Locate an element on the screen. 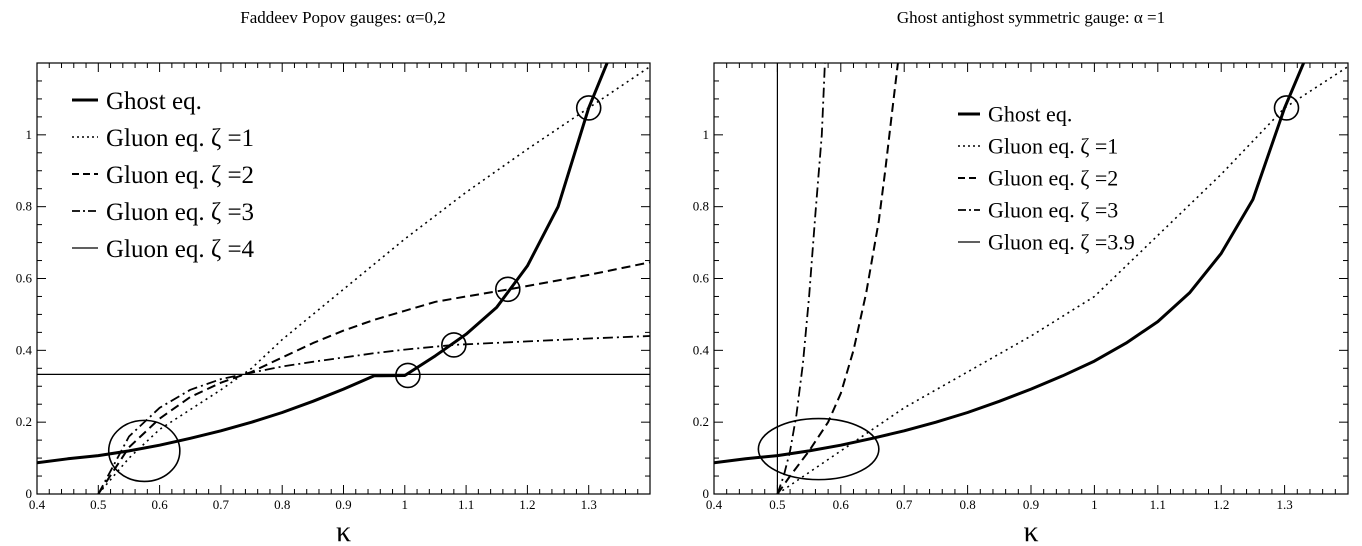 The height and width of the screenshot is (546, 1362). left-y-tick-label: 0 is located at coordinates (29, 493).